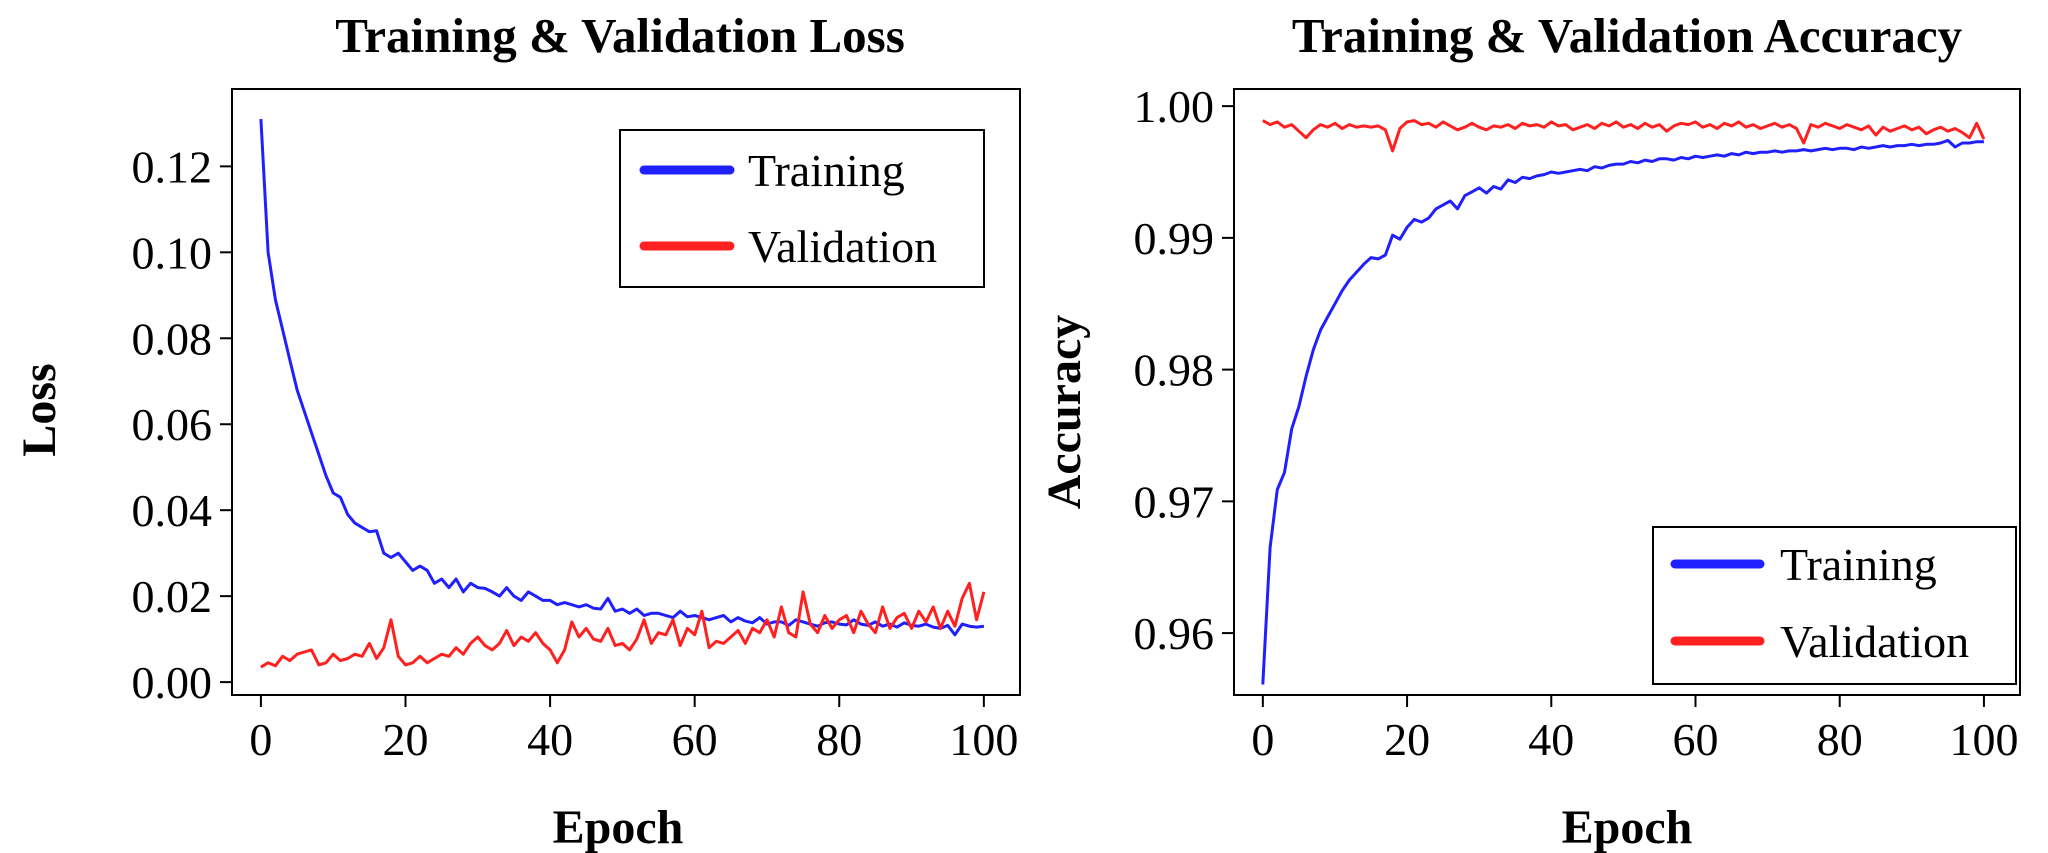 This screenshot has height=853, width=2048. I want to click on accuracy-x-tick-label: 80, so click(1840, 739).